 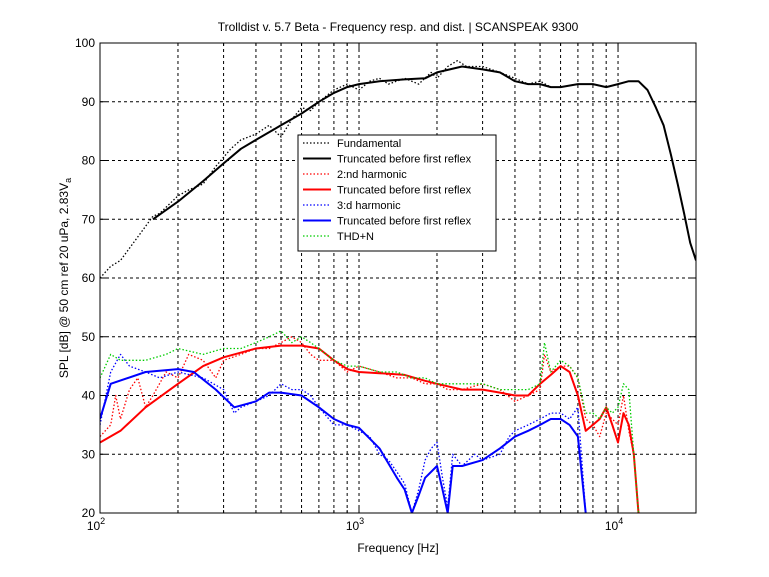 What do you see at coordinates (89, 513) in the screenshot?
I see `y-tick-label: 20` at bounding box center [89, 513].